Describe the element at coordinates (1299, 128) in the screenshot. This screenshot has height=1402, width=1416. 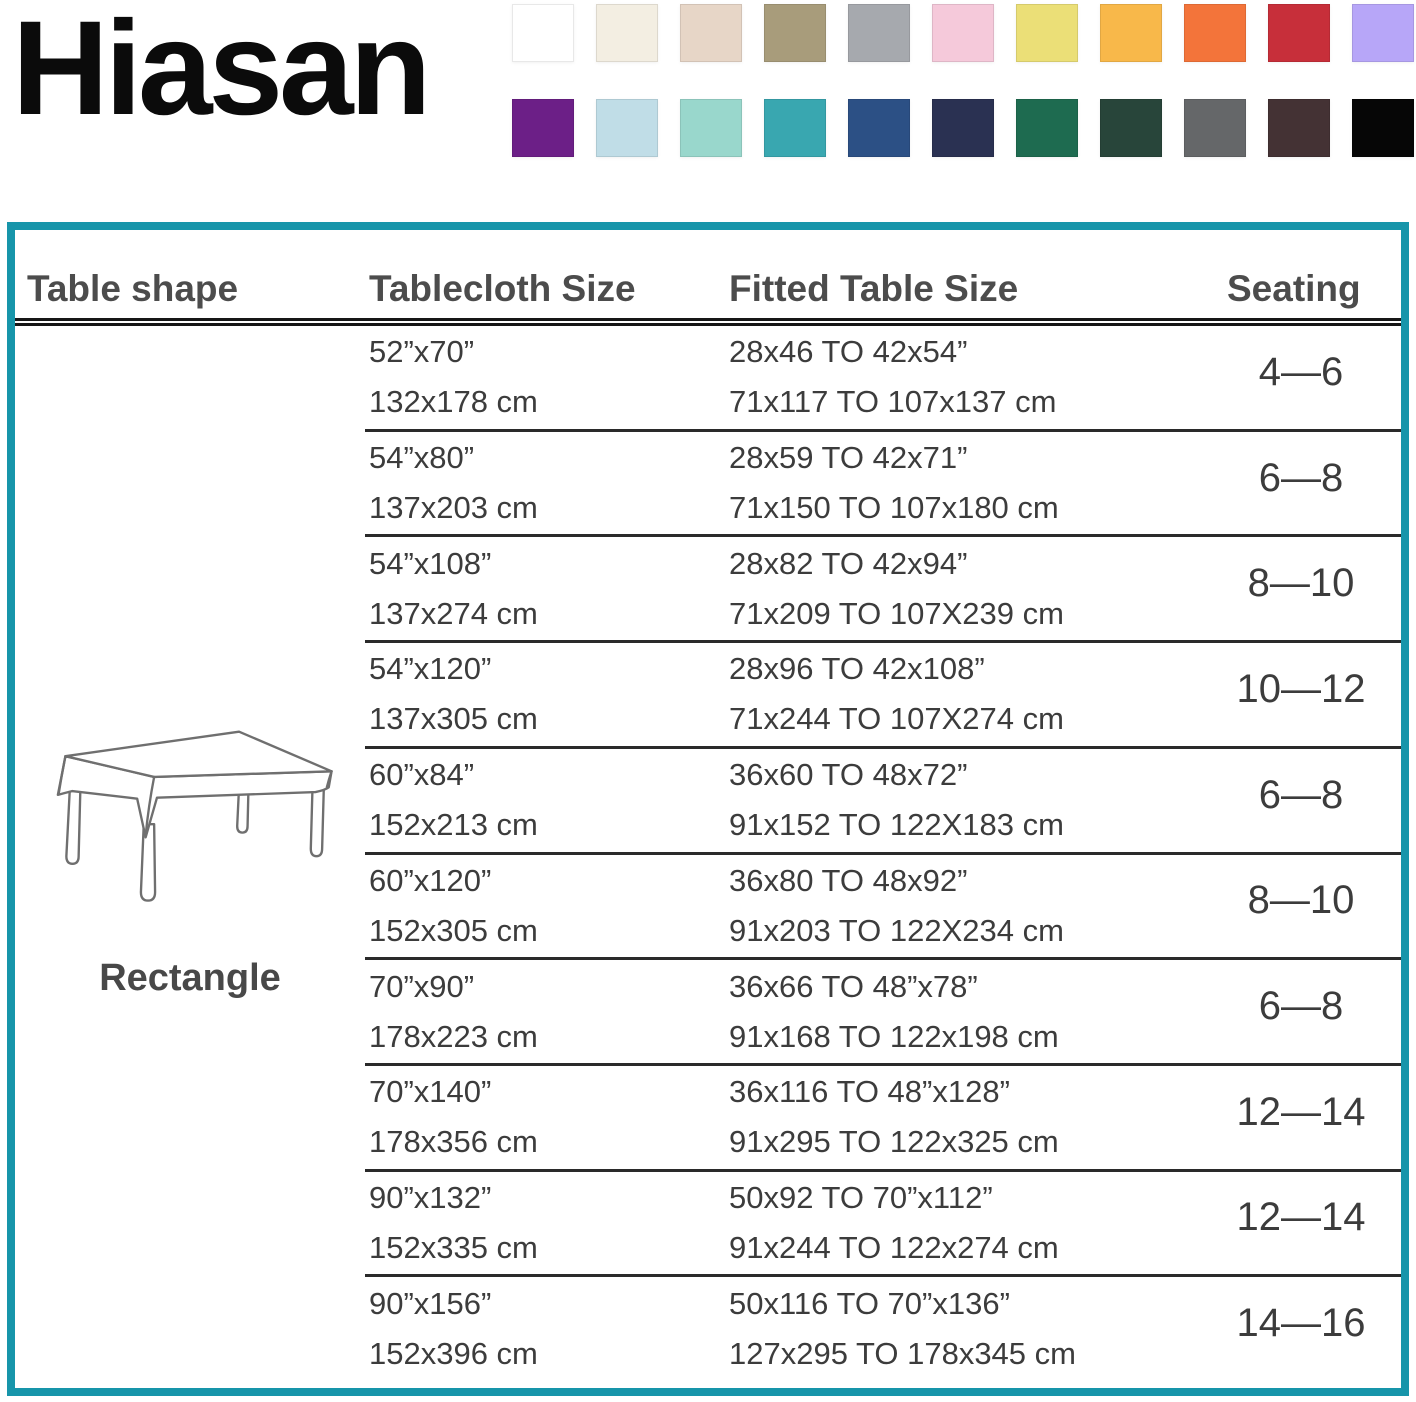
I see `color-swatch-chocolate-brown` at that location.